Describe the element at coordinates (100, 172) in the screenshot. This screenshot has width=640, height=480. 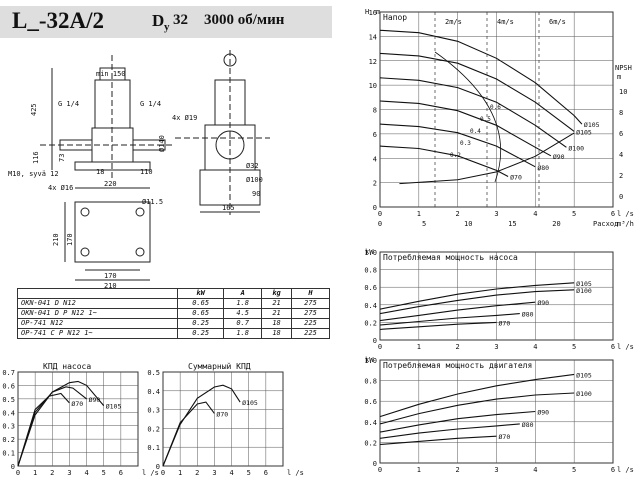
I see `label-18: 18` at that location.